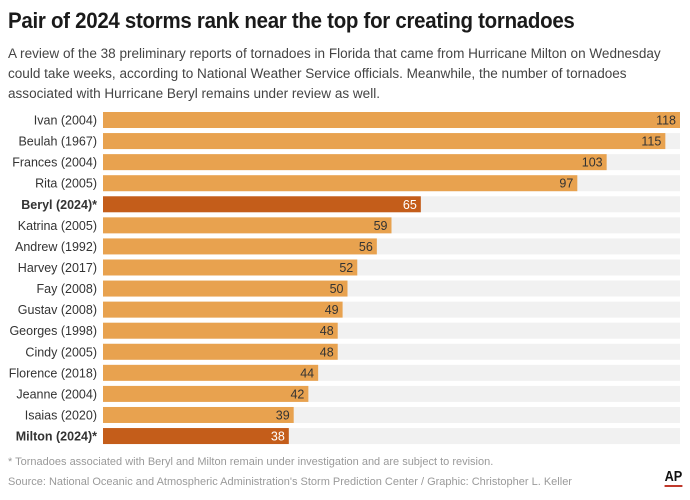  What do you see at coordinates (673, 477) in the screenshot?
I see `ap-logo: AP` at bounding box center [673, 477].